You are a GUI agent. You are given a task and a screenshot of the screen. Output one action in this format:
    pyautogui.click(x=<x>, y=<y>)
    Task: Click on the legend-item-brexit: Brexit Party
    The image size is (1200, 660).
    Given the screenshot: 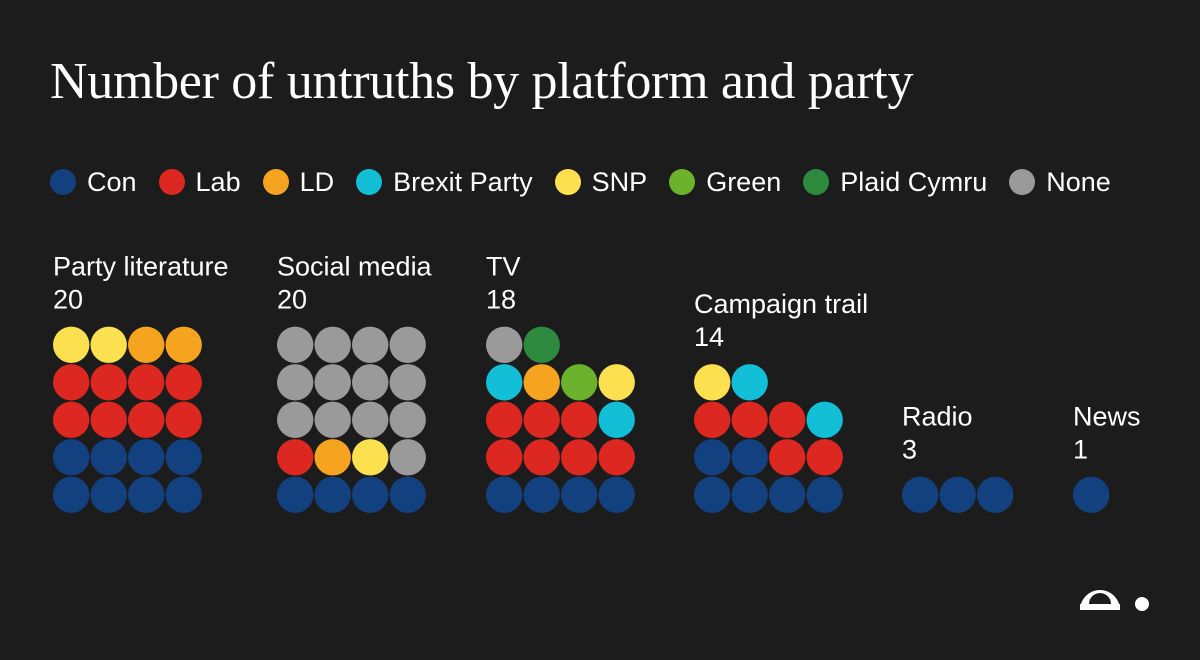 What is the action you would take?
    pyautogui.click(x=444, y=182)
    